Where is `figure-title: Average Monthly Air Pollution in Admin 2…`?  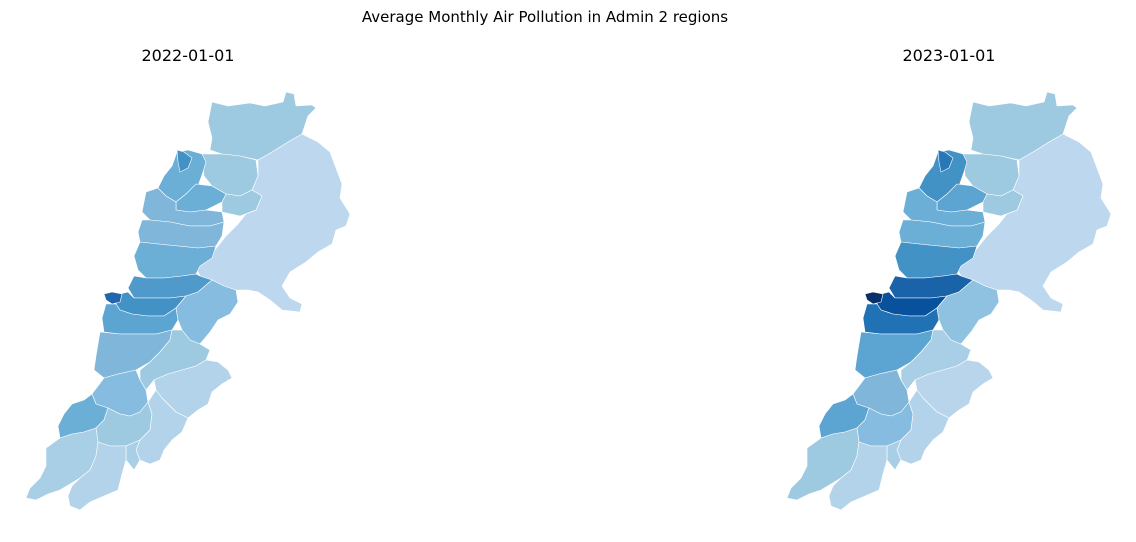 figure-title: Average Monthly Air Pollution in Admin 2… is located at coordinates (545, 17).